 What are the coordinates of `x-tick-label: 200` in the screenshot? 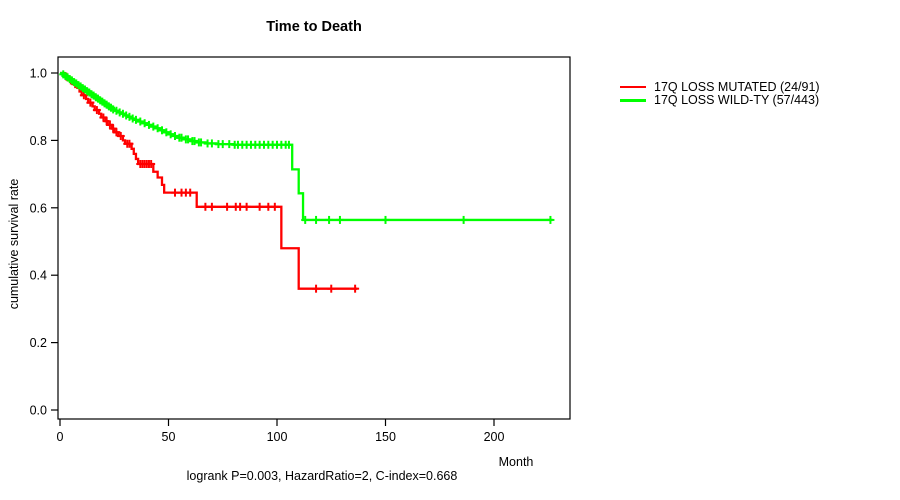 It's located at (494, 437).